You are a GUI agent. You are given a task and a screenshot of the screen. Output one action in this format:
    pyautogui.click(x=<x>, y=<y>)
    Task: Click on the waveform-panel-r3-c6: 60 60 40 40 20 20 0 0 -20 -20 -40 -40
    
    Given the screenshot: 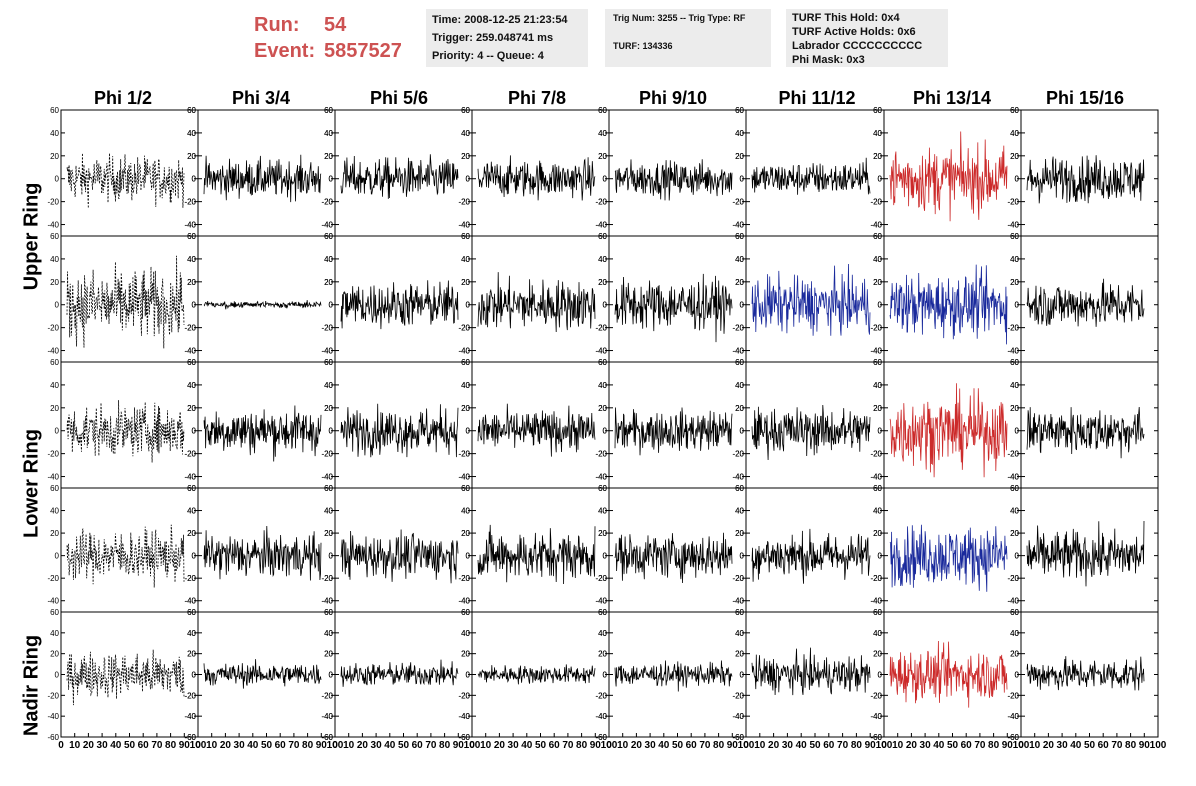 What is the action you would take?
    pyautogui.click(x=946, y=548)
    